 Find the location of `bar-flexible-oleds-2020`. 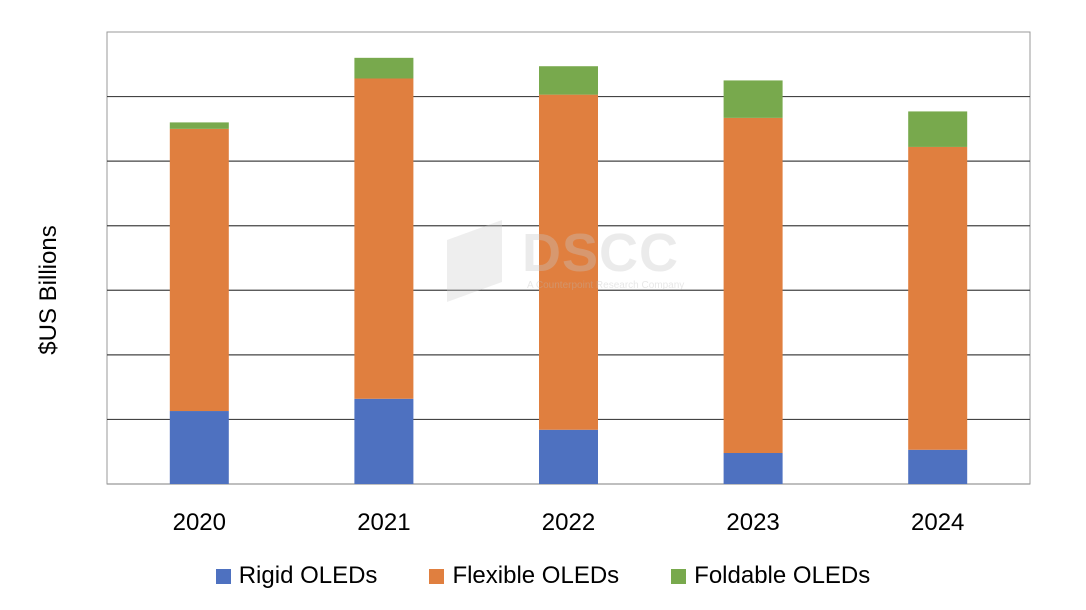

bar-flexible-oleds-2020 is located at coordinates (199, 270).